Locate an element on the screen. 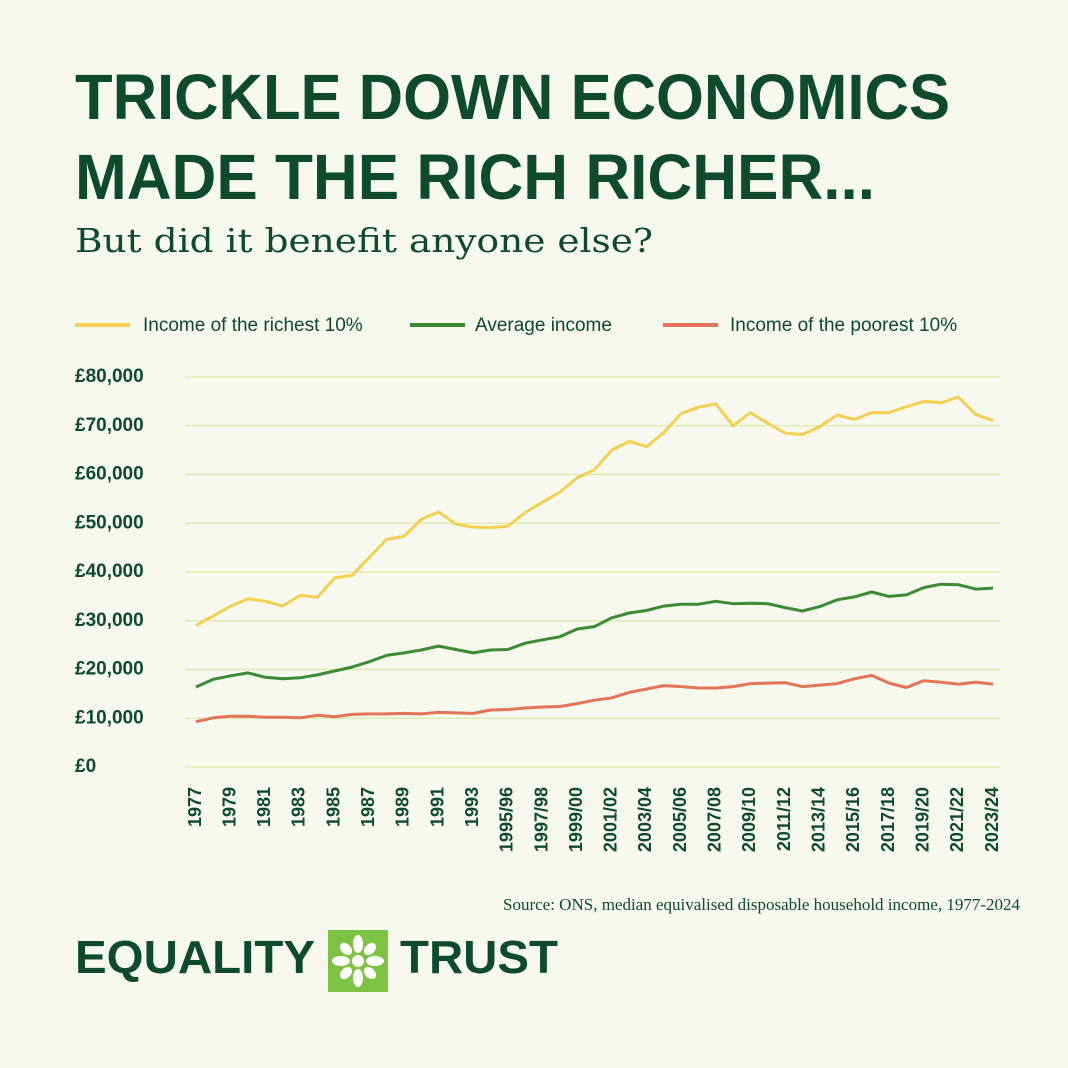 Image resolution: width=1068 pixels, height=1068 pixels. y-tick-label: £60,000 is located at coordinates (109, 474).